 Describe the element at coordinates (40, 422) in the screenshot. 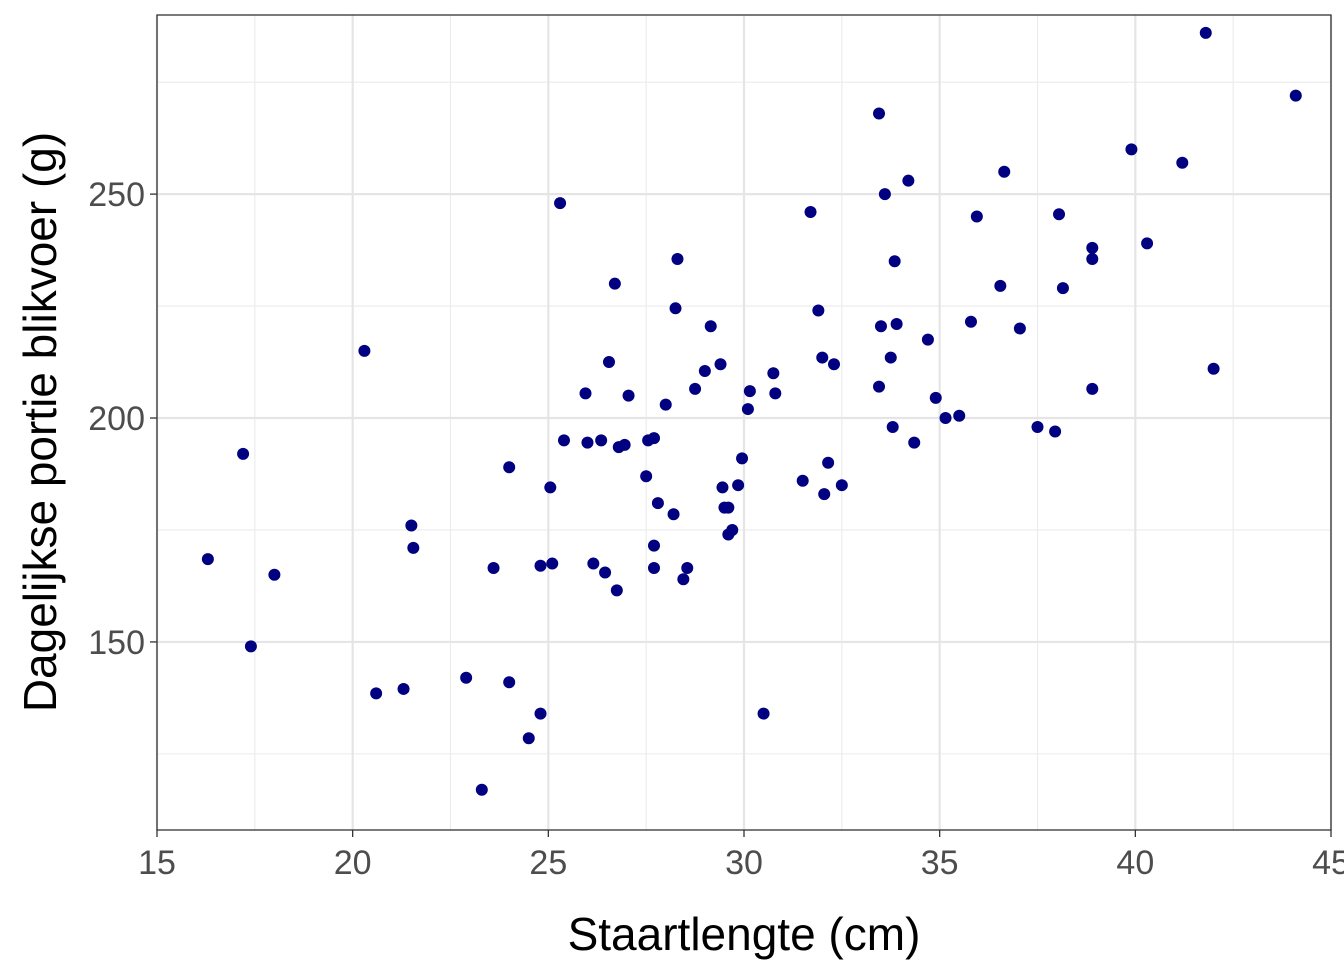

I see `y-axis-title: Dagelijkse portie blikvoer (g)` at that location.